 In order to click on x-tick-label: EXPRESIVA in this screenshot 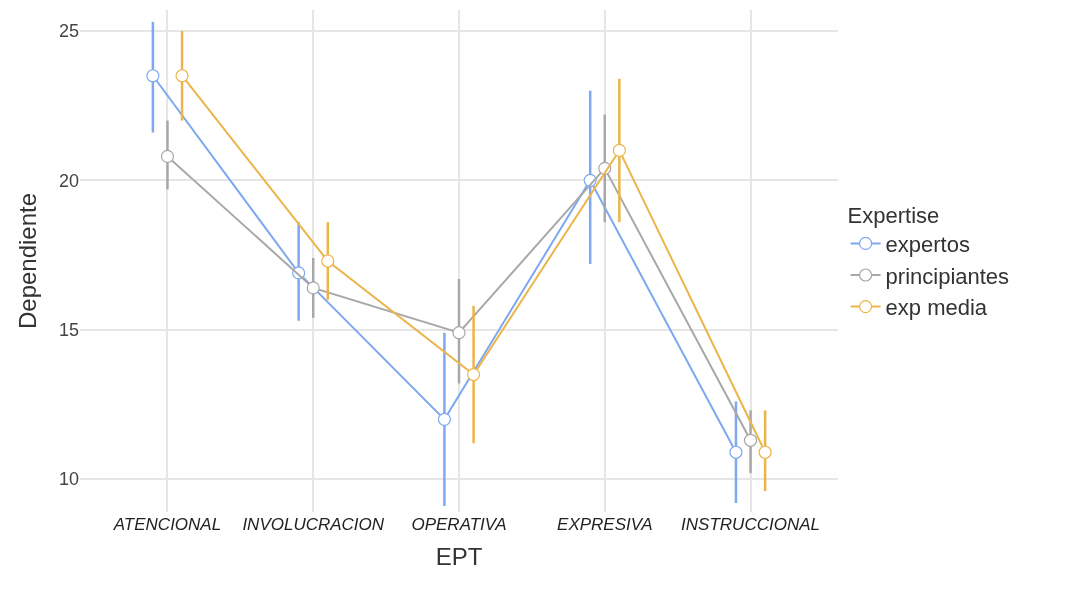, I will do `click(605, 524)`.